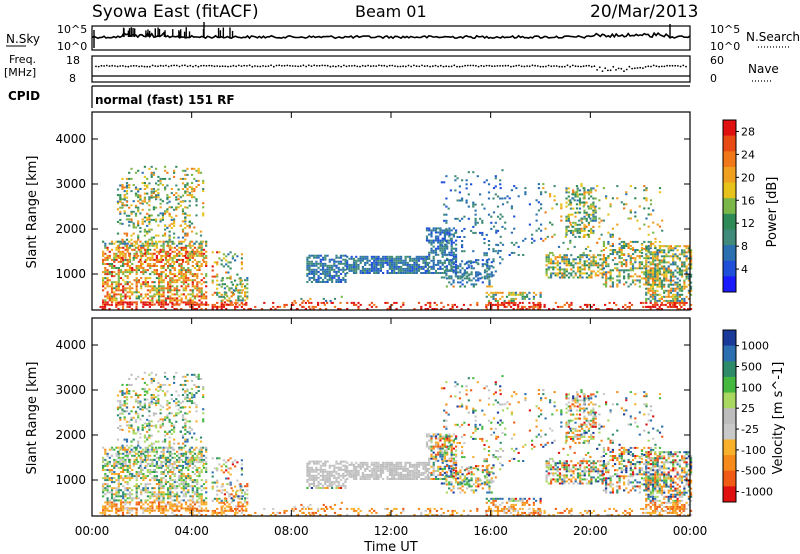 The width and height of the screenshot is (800, 554). I want to click on noise-left-tick-bottom: 10^0, so click(72, 46).